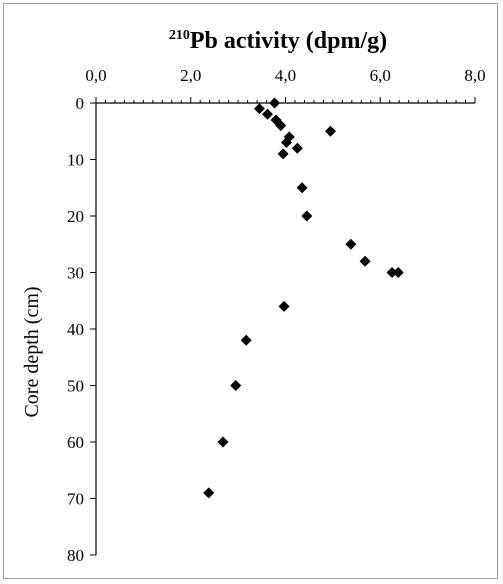 This screenshot has height=584, width=503. Describe the element at coordinates (75, 499) in the screenshot. I see `y-tick-label: 70` at that location.